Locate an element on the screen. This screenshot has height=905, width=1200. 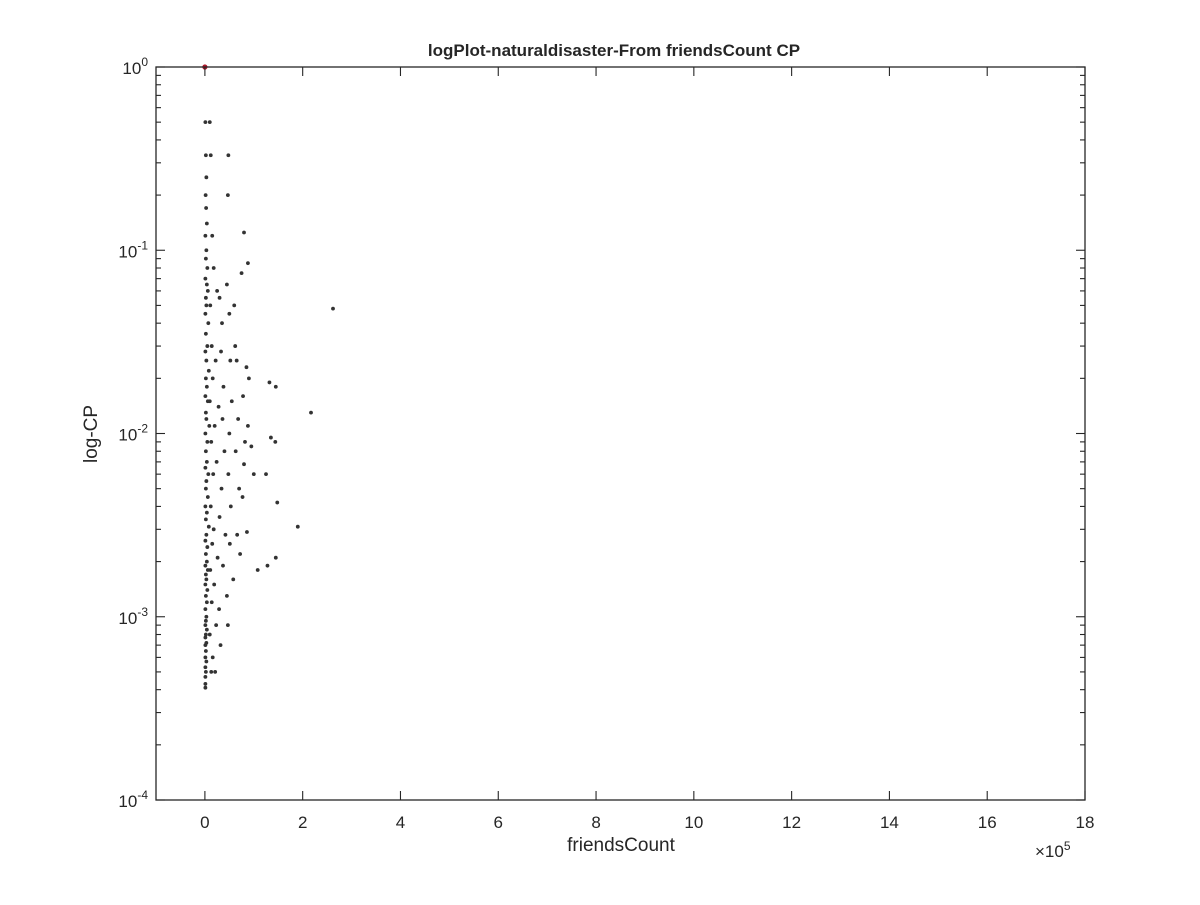
y-tick-label: 10⁻¹ is located at coordinates (133, 249).